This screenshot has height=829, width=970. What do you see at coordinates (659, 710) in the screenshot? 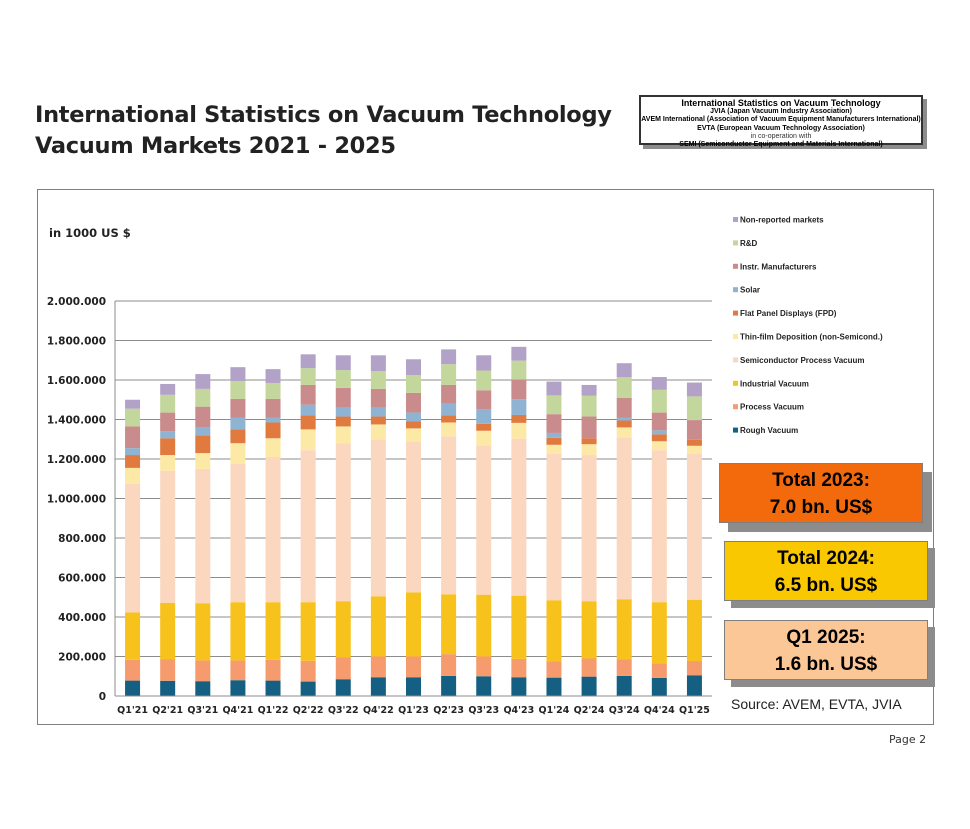
I see `x-tick-label: Q4'24` at bounding box center [659, 710].